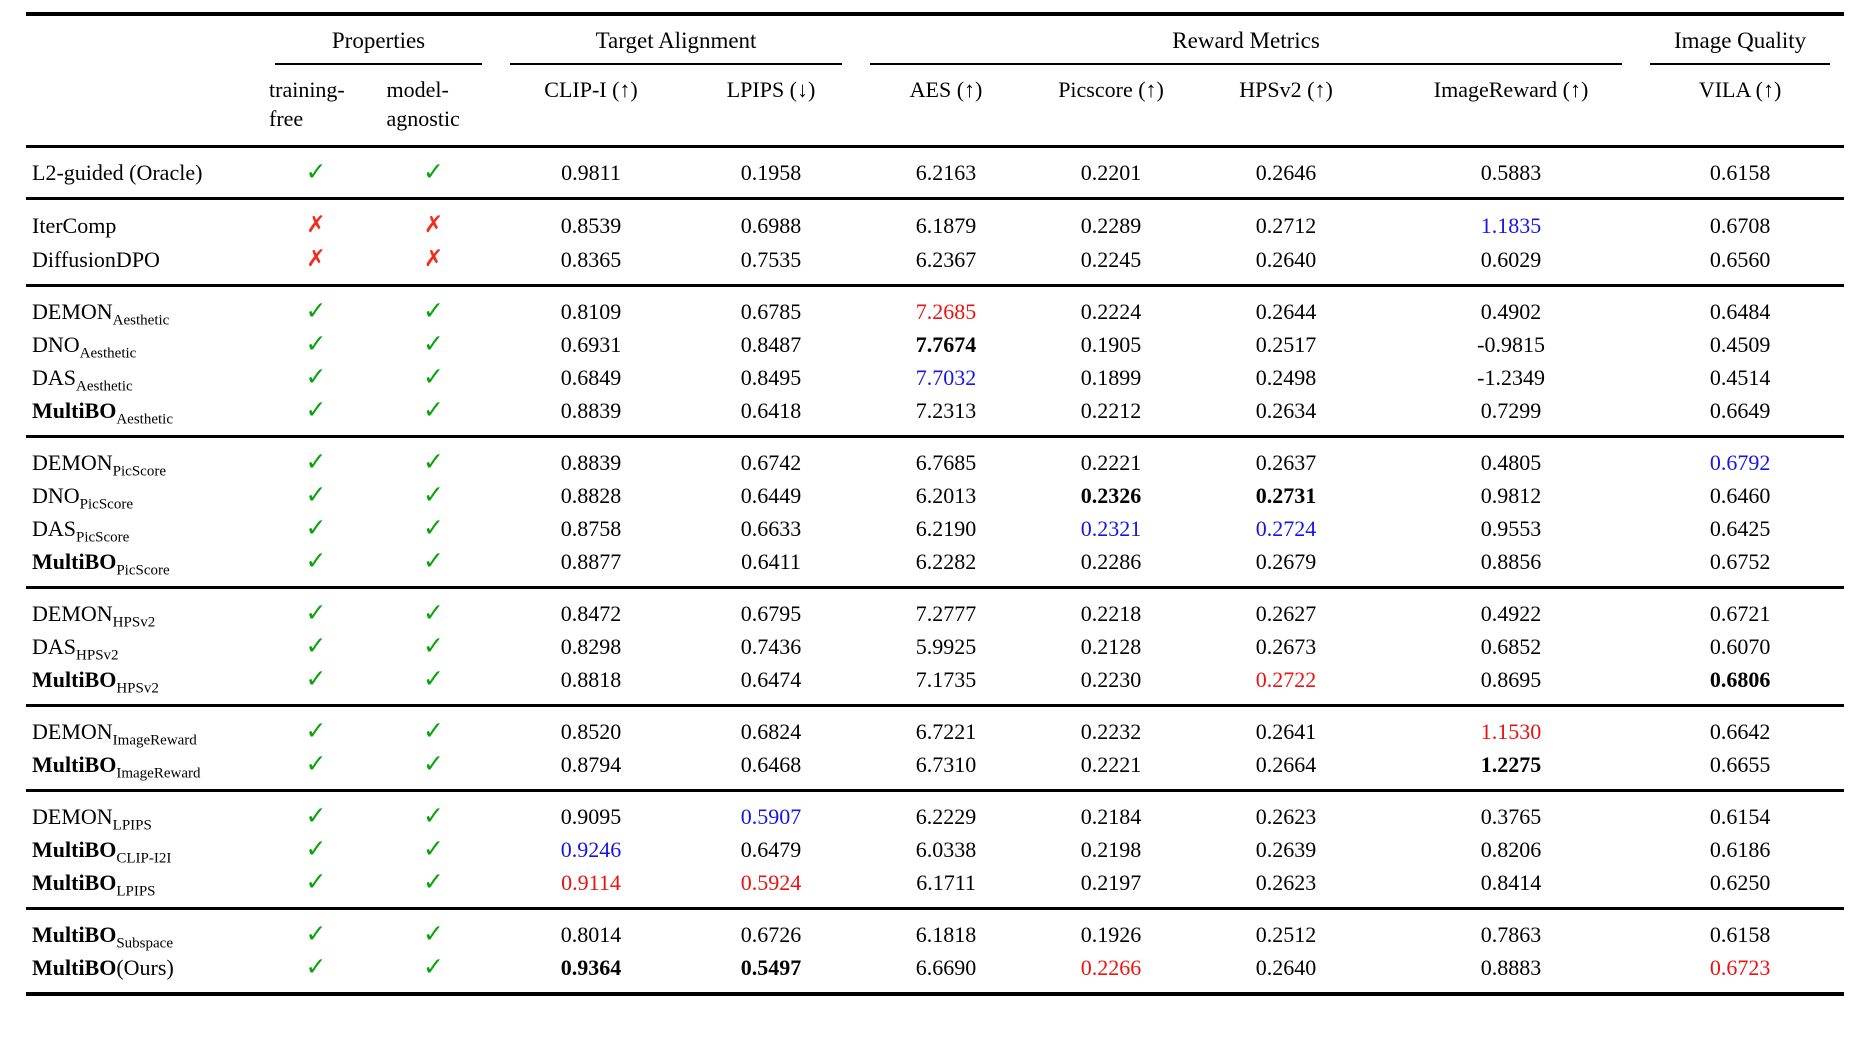 The image size is (1869, 1039). I want to click on header-group-underline: Reward Metrics, so click(1246, 46).